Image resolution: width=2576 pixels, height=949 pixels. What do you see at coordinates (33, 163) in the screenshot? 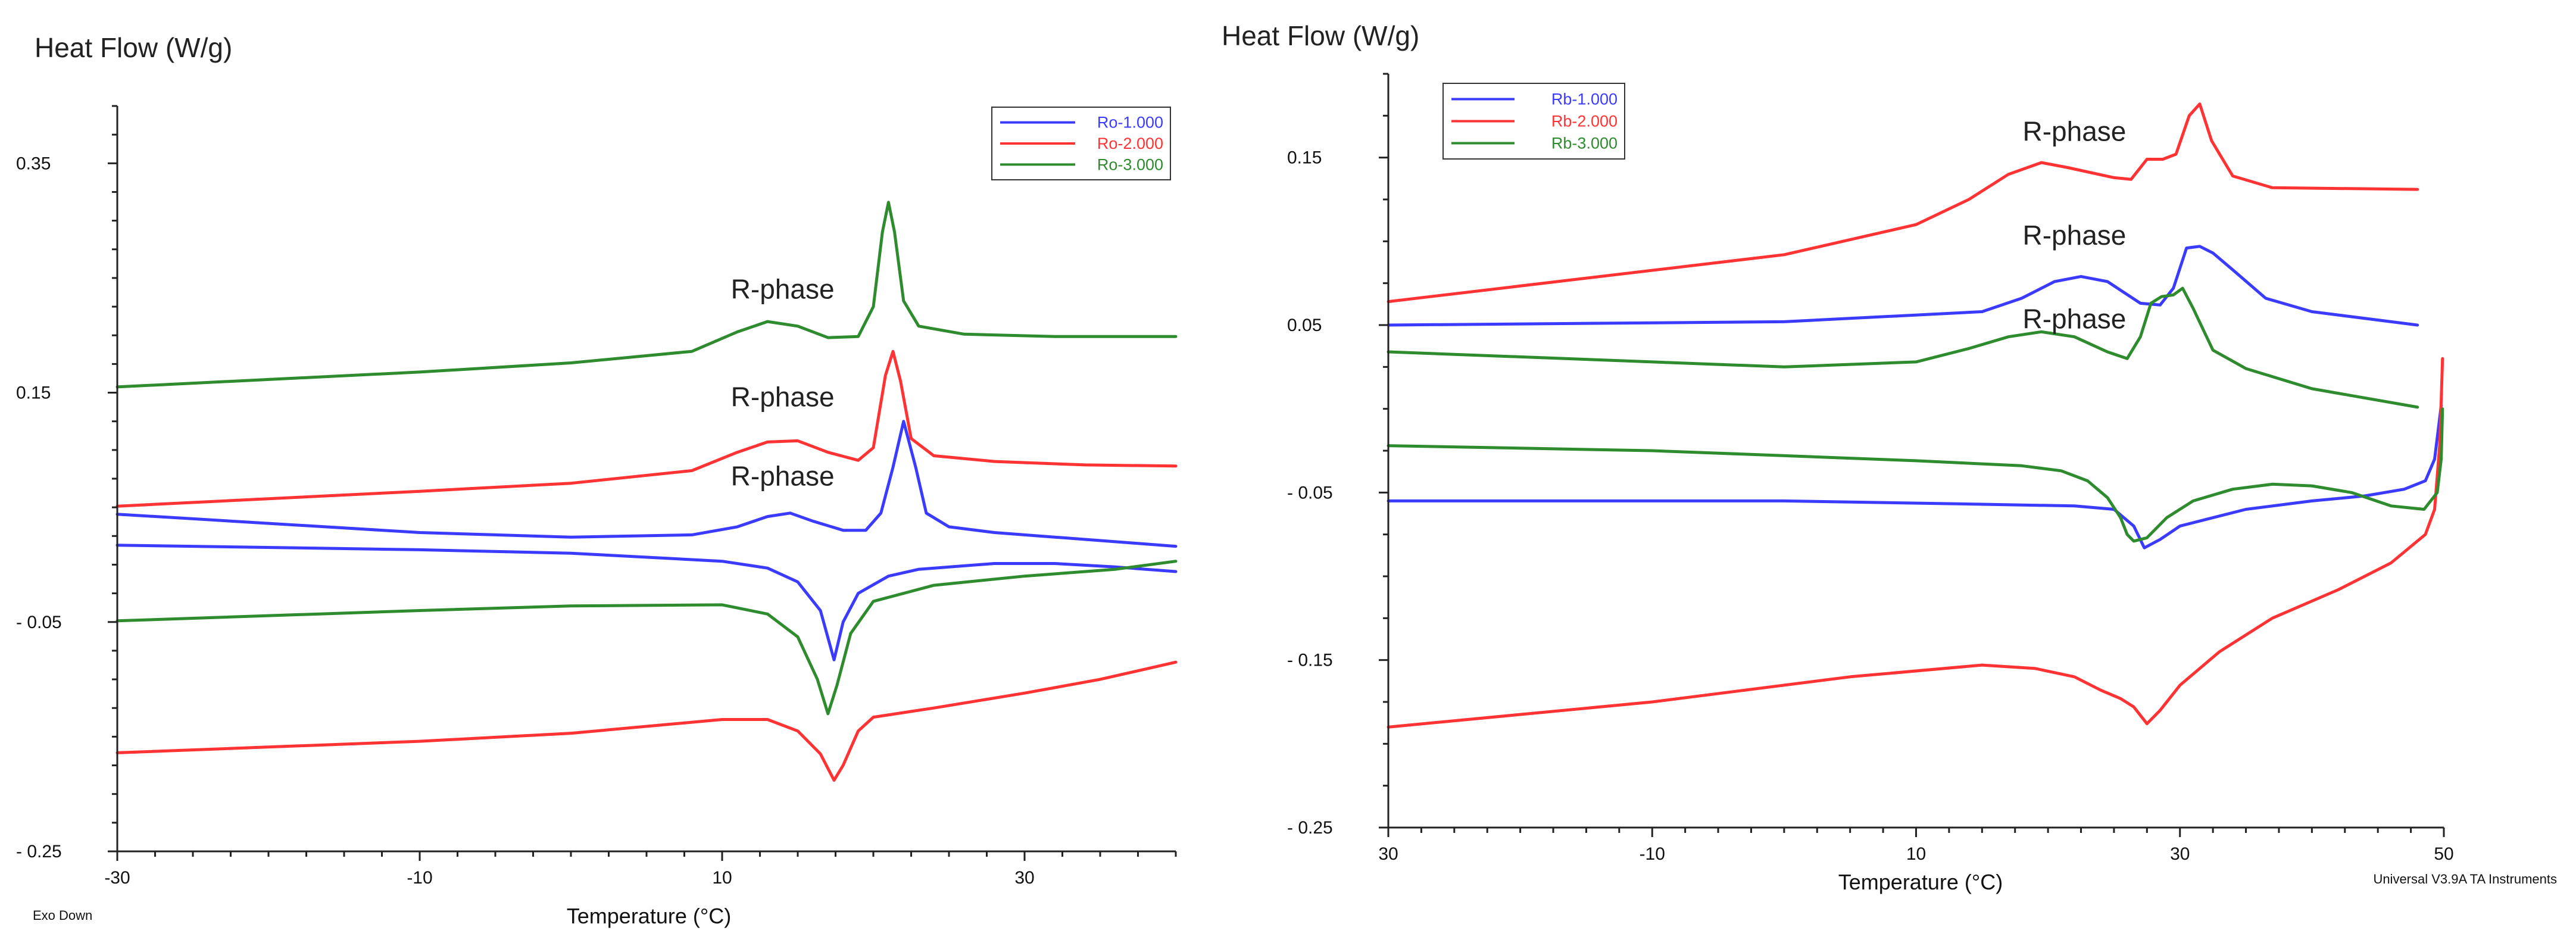
I see `left-y-tick-label: 0.35` at bounding box center [33, 163].